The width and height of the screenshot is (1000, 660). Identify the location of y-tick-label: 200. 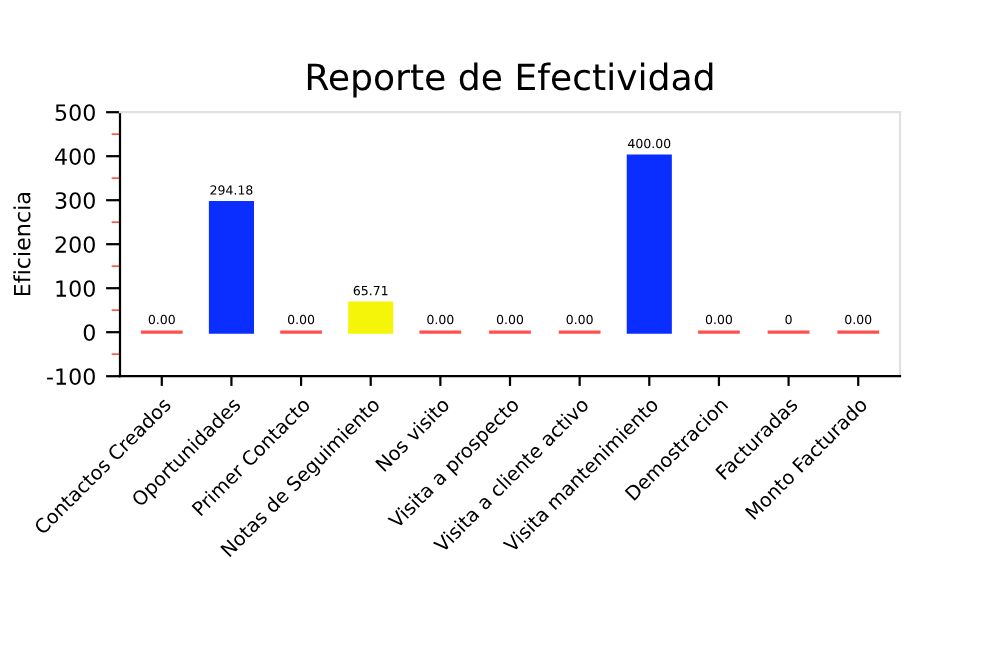
(75, 244).